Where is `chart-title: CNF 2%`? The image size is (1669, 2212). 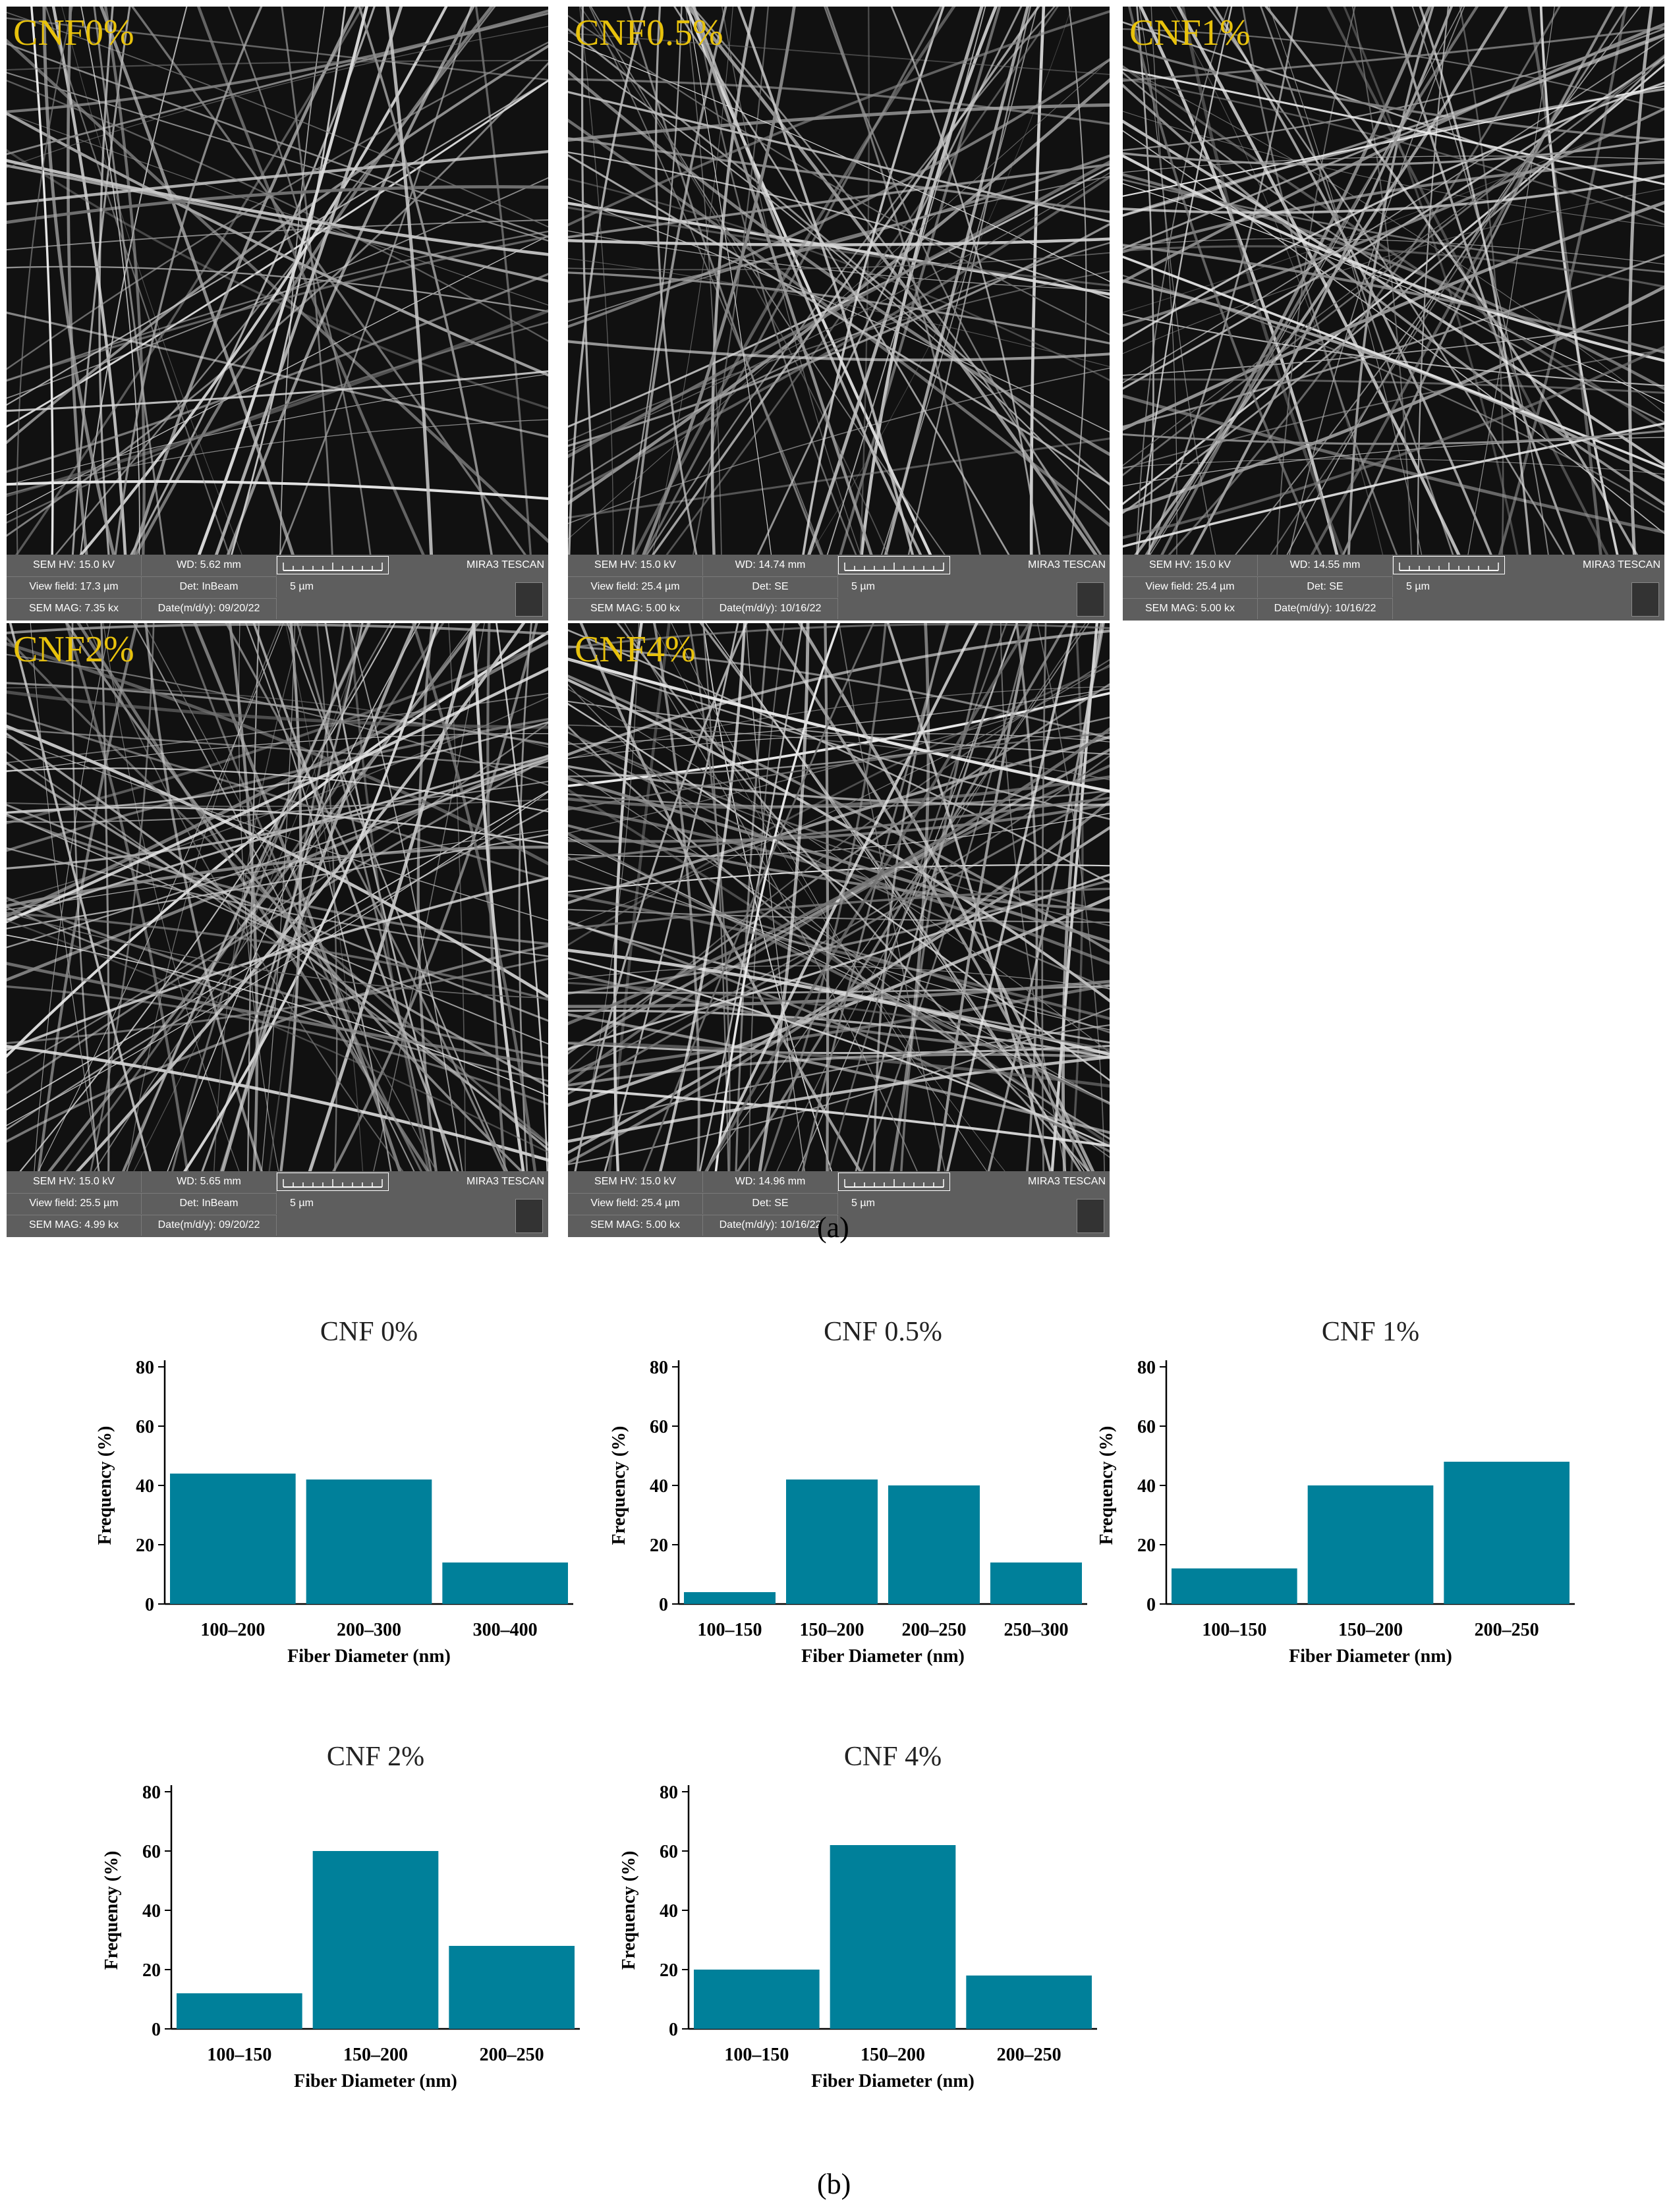
chart-title: CNF 2% is located at coordinates (375, 1757).